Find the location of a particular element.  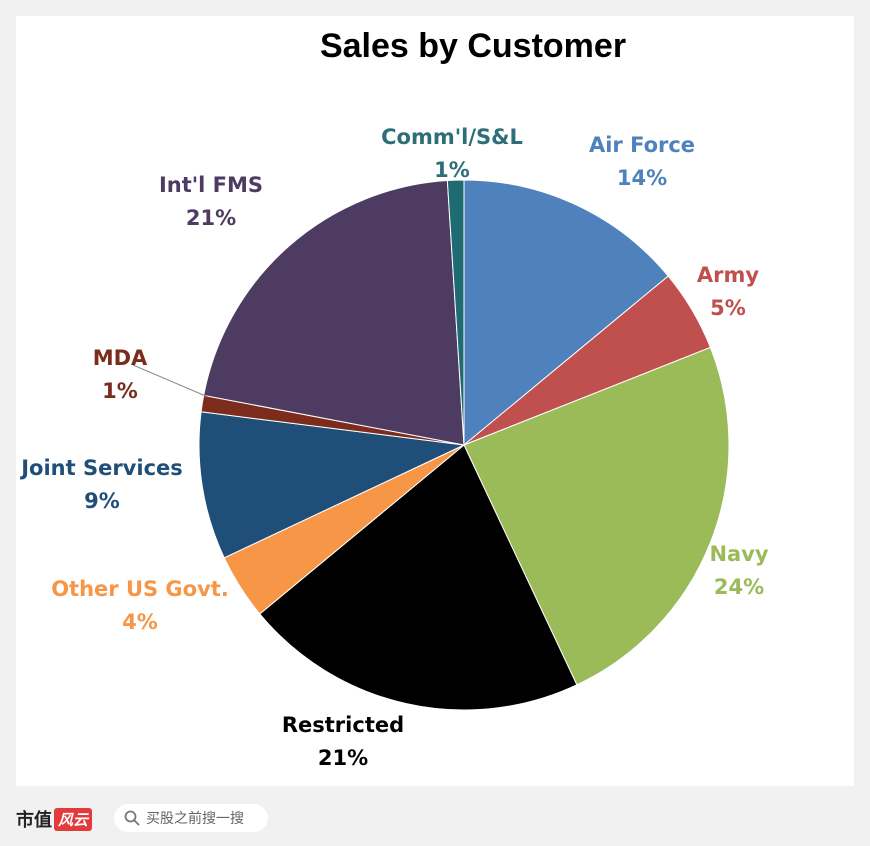

pct-int-l-fms: 21% is located at coordinates (211, 218).